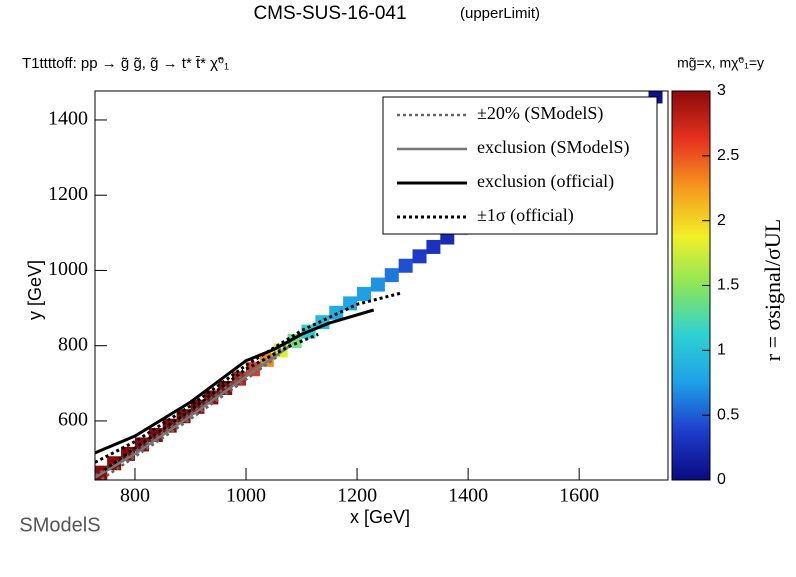  Describe the element at coordinates (73, 420) in the screenshot. I see `y-tick-label: 600` at that location.